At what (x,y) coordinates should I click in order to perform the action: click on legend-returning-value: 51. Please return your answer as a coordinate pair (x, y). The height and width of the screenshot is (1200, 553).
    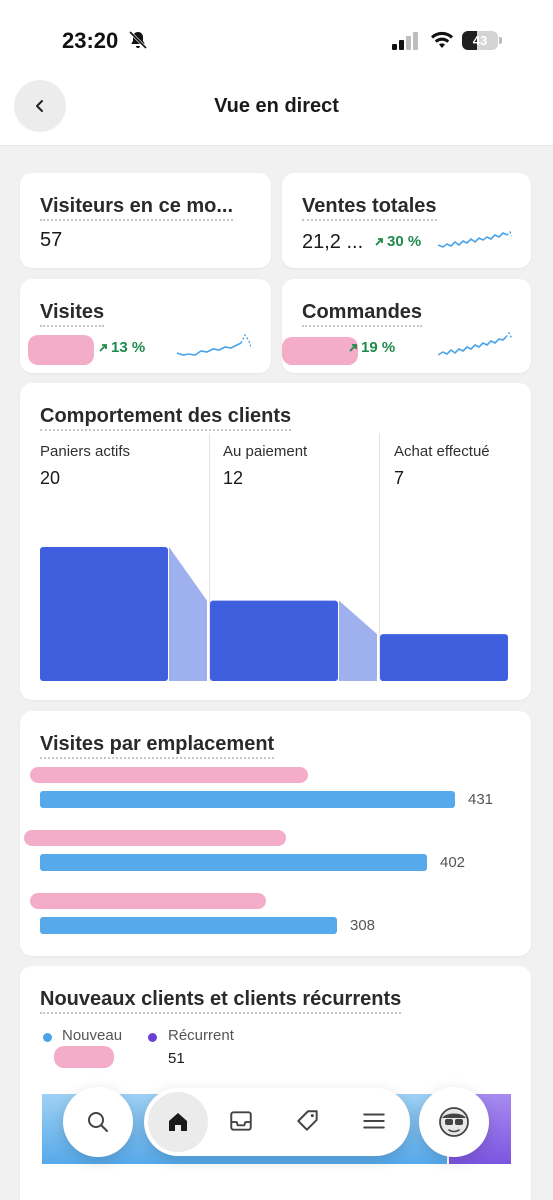
    Looking at the image, I should click on (176, 1058).